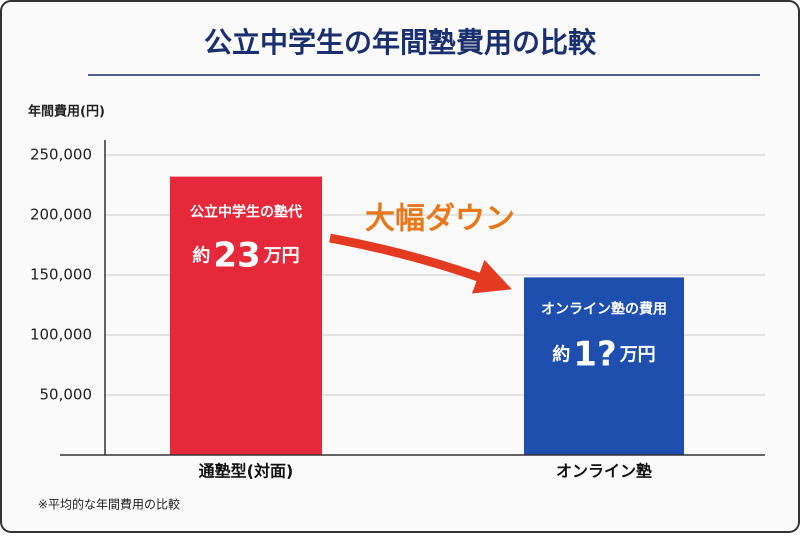 The width and height of the screenshot is (800, 537). I want to click on down-arrow, so click(420, 263).